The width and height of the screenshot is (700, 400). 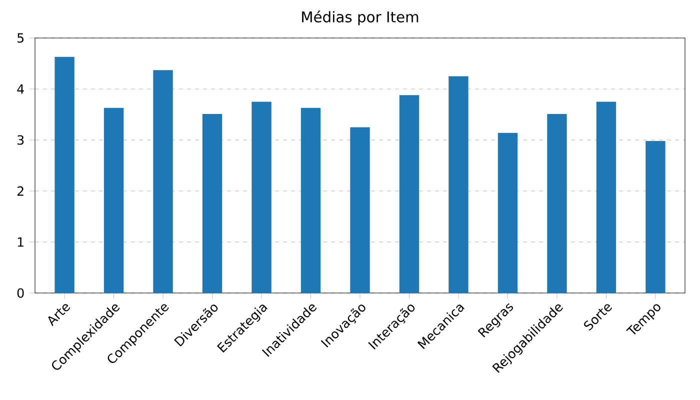 What do you see at coordinates (21, 38) in the screenshot?
I see `y-tick-label: 5` at bounding box center [21, 38].